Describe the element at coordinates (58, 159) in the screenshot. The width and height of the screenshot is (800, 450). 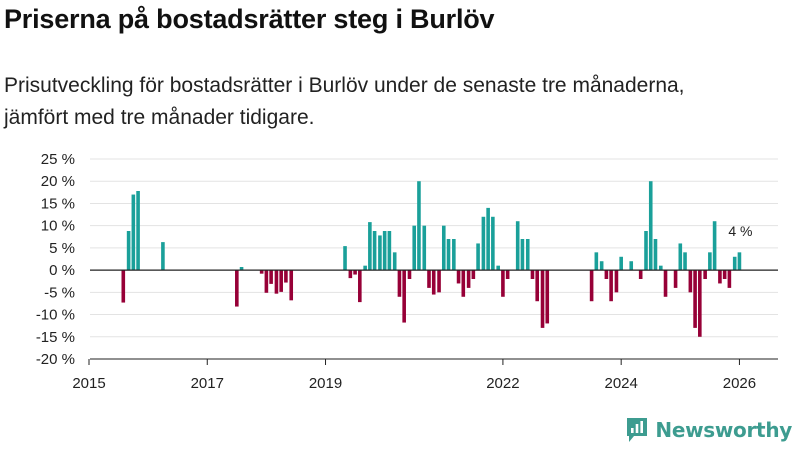
I see `y-tick-label: 25 %` at that location.